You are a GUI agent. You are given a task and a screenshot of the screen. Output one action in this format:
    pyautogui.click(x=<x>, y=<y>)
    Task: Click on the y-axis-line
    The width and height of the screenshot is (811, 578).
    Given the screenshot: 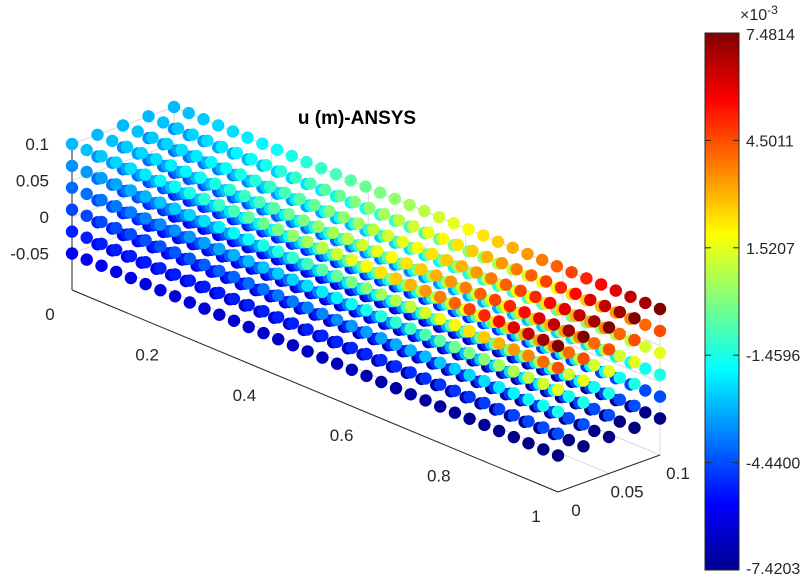 What is the action you would take?
    pyautogui.click(x=609, y=473)
    